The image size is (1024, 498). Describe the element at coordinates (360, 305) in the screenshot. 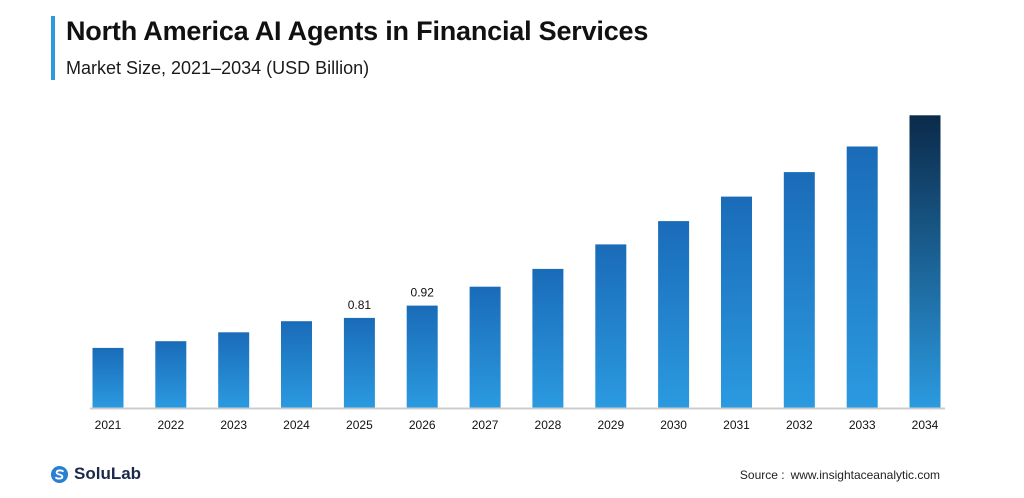

I see `data-label-2025: 0.81` at that location.